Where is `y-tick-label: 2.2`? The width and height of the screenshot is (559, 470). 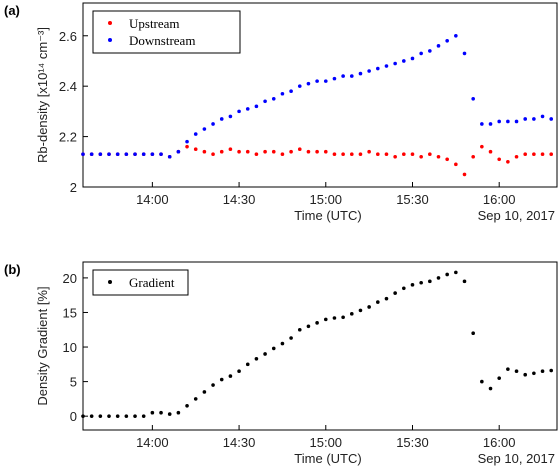 y-tick-label: 2.2 is located at coordinates (68, 137).